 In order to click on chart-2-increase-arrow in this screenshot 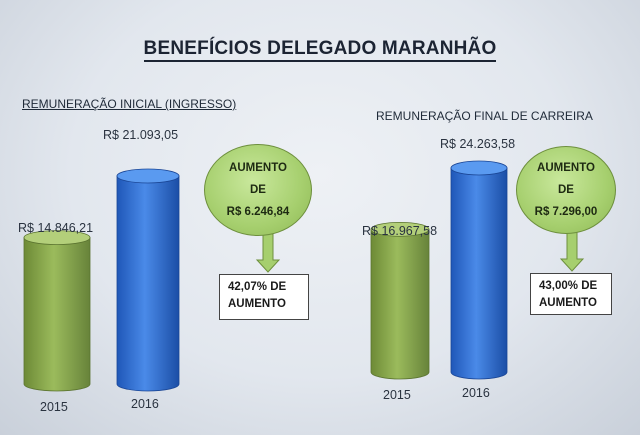, I will do `click(572, 251)`.